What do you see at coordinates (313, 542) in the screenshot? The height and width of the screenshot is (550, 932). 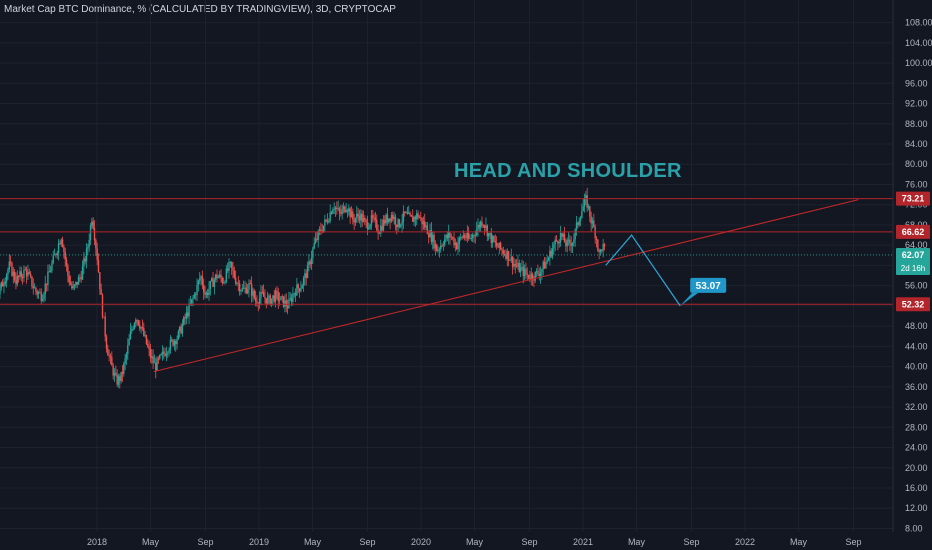 I see `x-tick-label: May` at bounding box center [313, 542].